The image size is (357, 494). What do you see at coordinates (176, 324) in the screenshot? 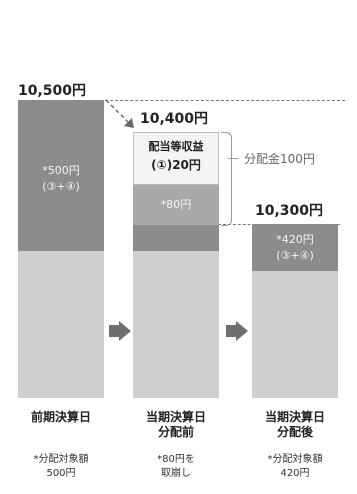
I see `bar2-lower-segment` at bounding box center [176, 324].